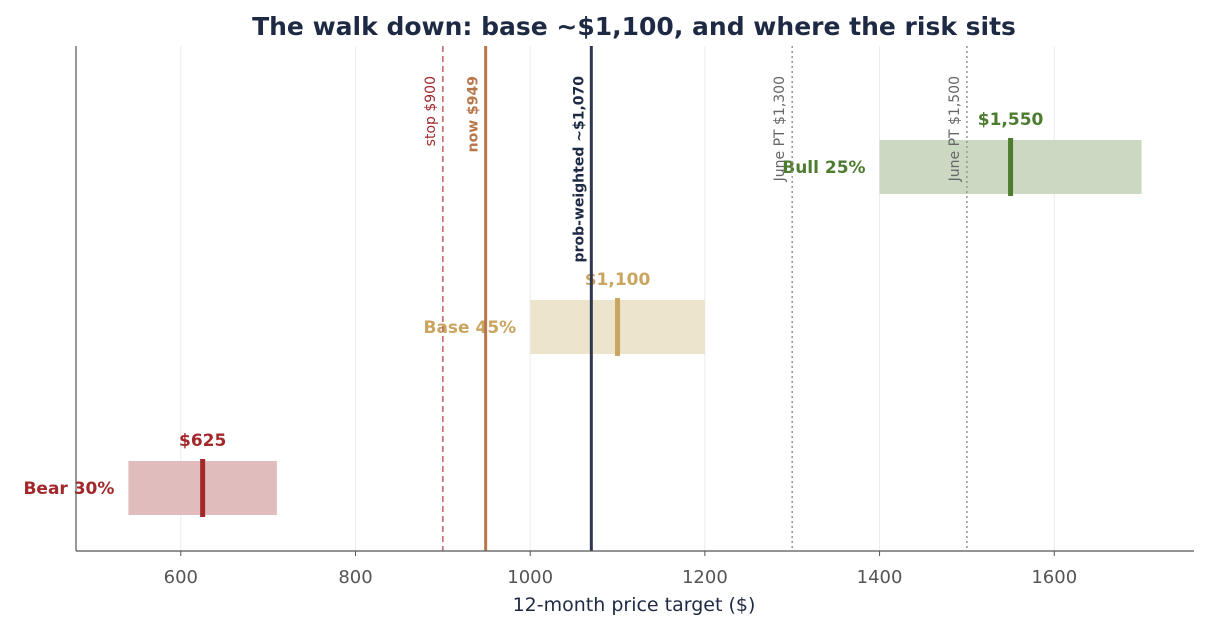 This screenshot has height=629, width=1209. I want to click on reference-line-label: June PT $1,500, so click(955, 129).